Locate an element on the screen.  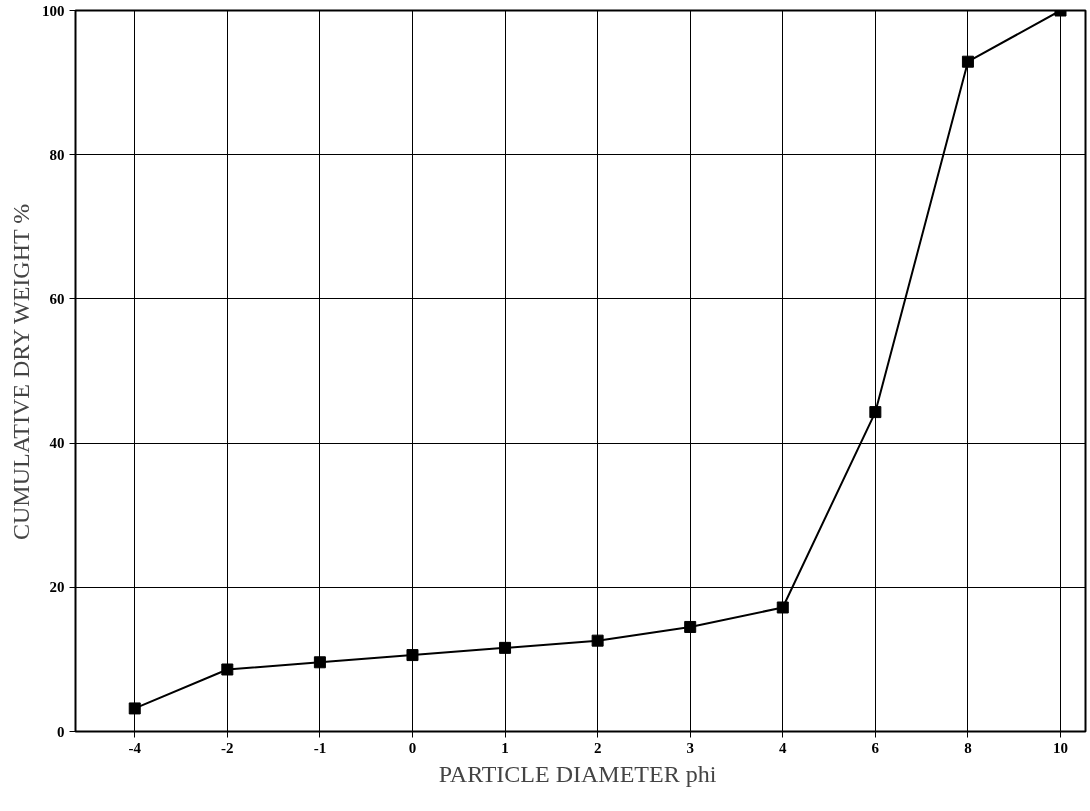
x-tick-label: -1 is located at coordinates (320, 747).